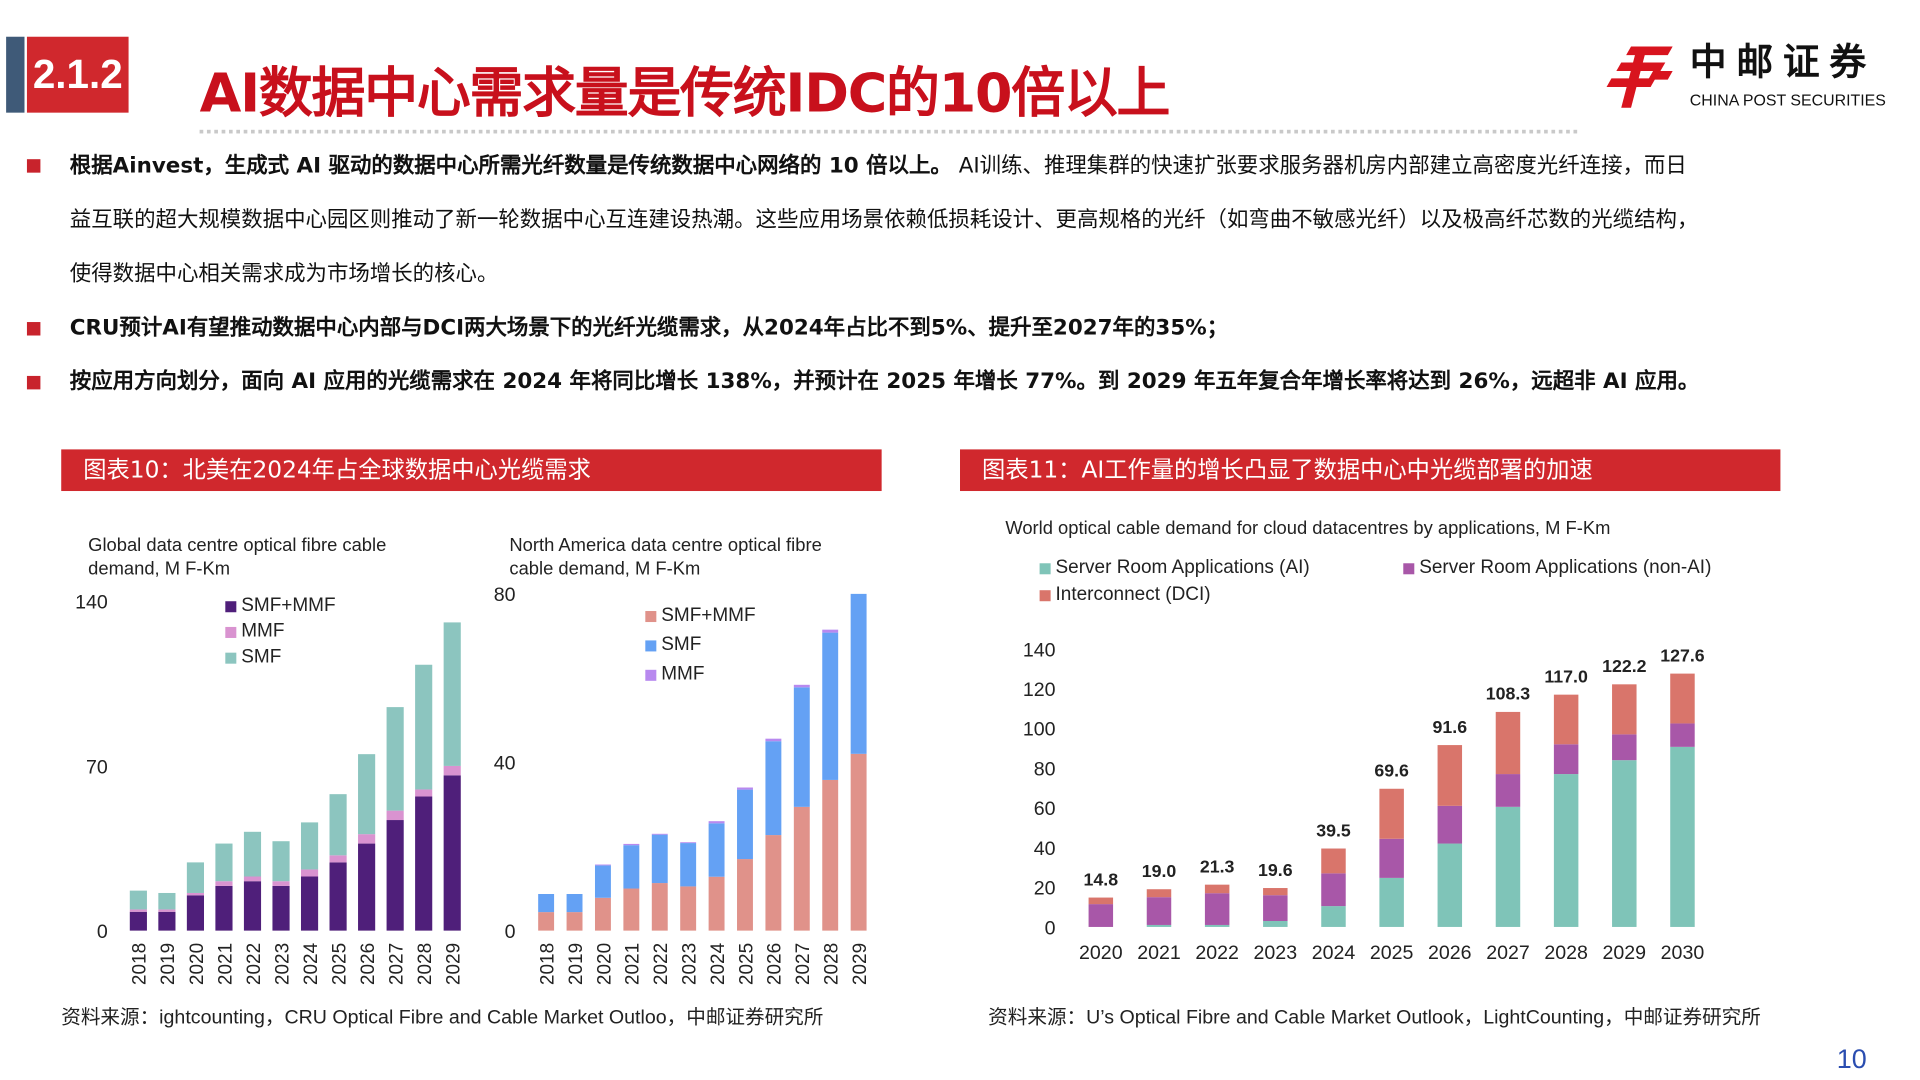 The image size is (1920, 1080). Describe the element at coordinates (1566, 676) in the screenshot. I see `total-data-label: 117.0` at that location.